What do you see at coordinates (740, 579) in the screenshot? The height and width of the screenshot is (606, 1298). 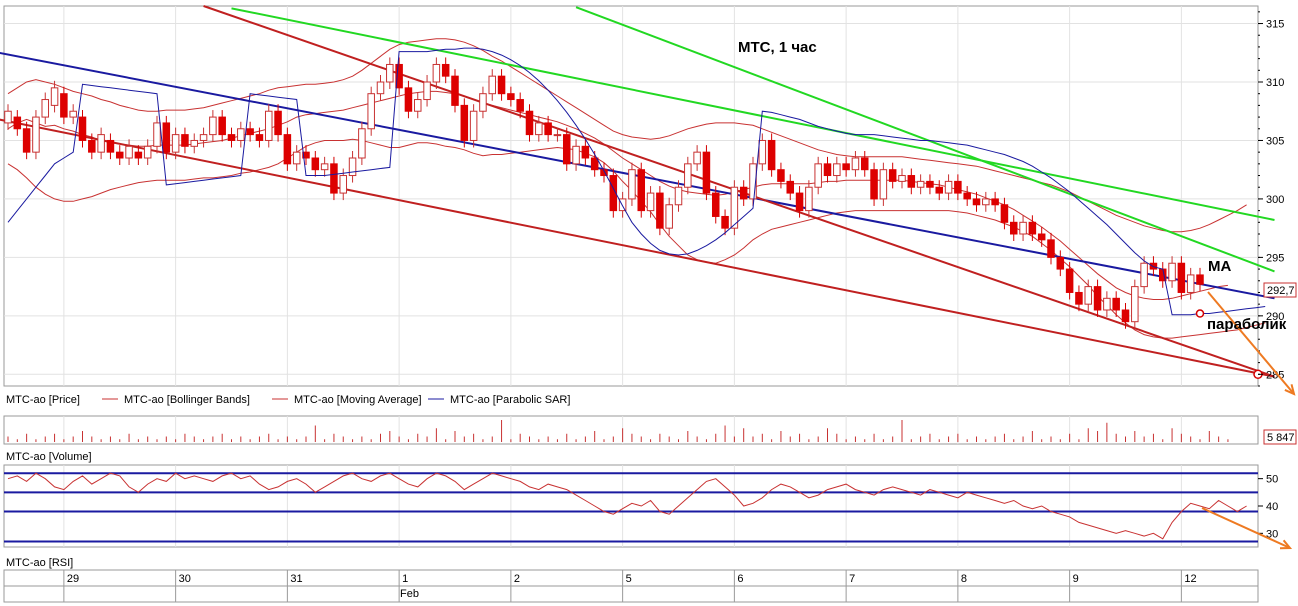 I see `date-label: 6` at bounding box center [740, 579].